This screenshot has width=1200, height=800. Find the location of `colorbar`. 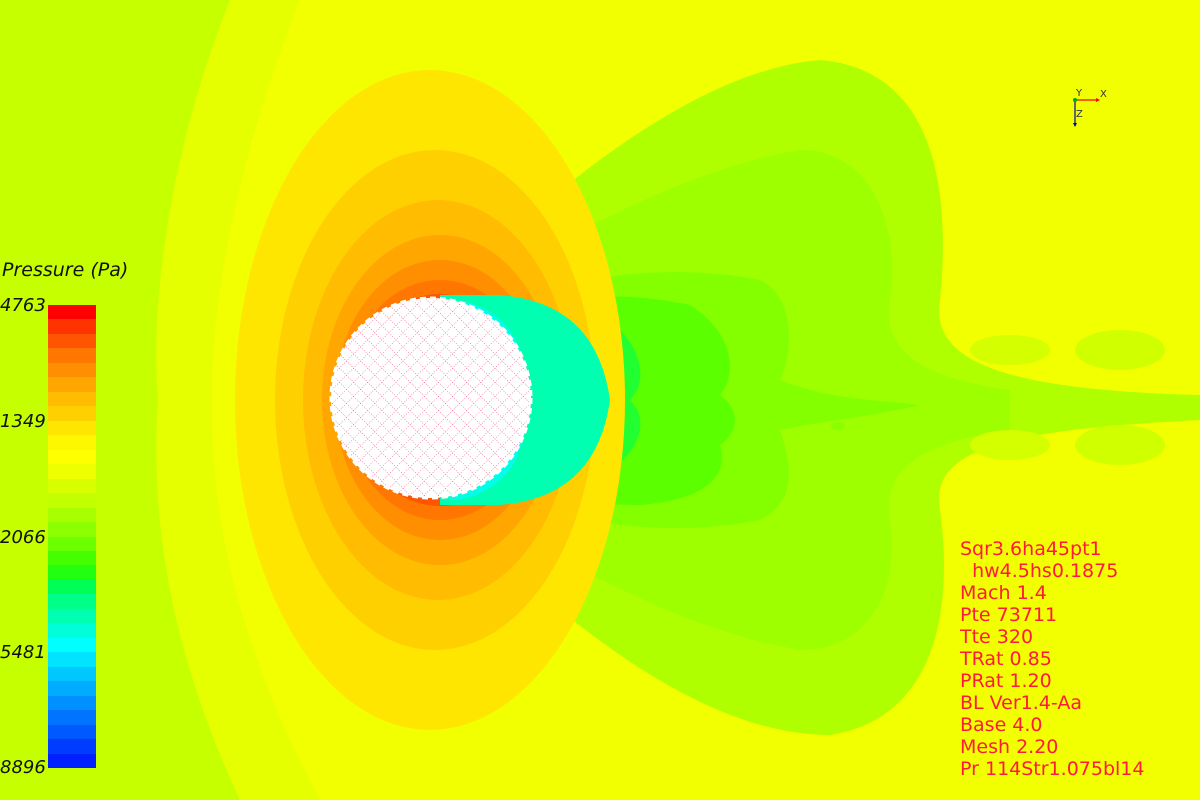

colorbar is located at coordinates (72, 536).